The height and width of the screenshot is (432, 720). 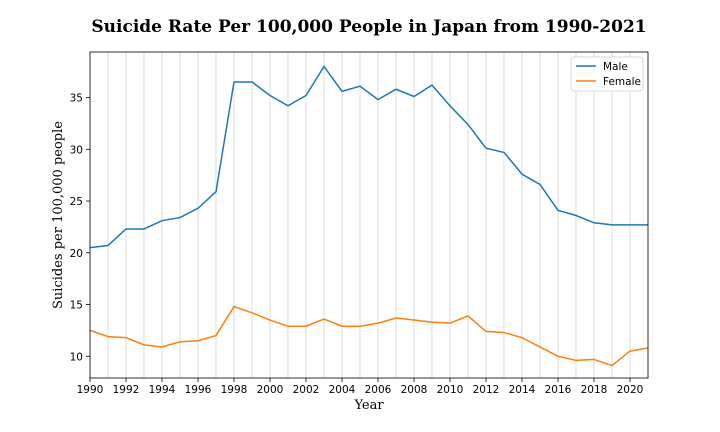 I want to click on x-tick-label: 1990, so click(x=90, y=390).